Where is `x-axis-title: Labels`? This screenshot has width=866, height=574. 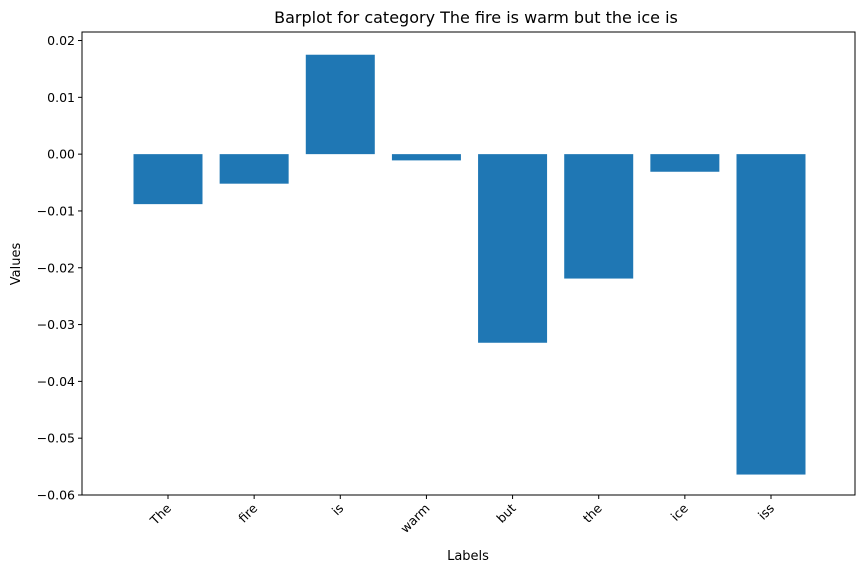 x-axis-title: Labels is located at coordinates (468, 556).